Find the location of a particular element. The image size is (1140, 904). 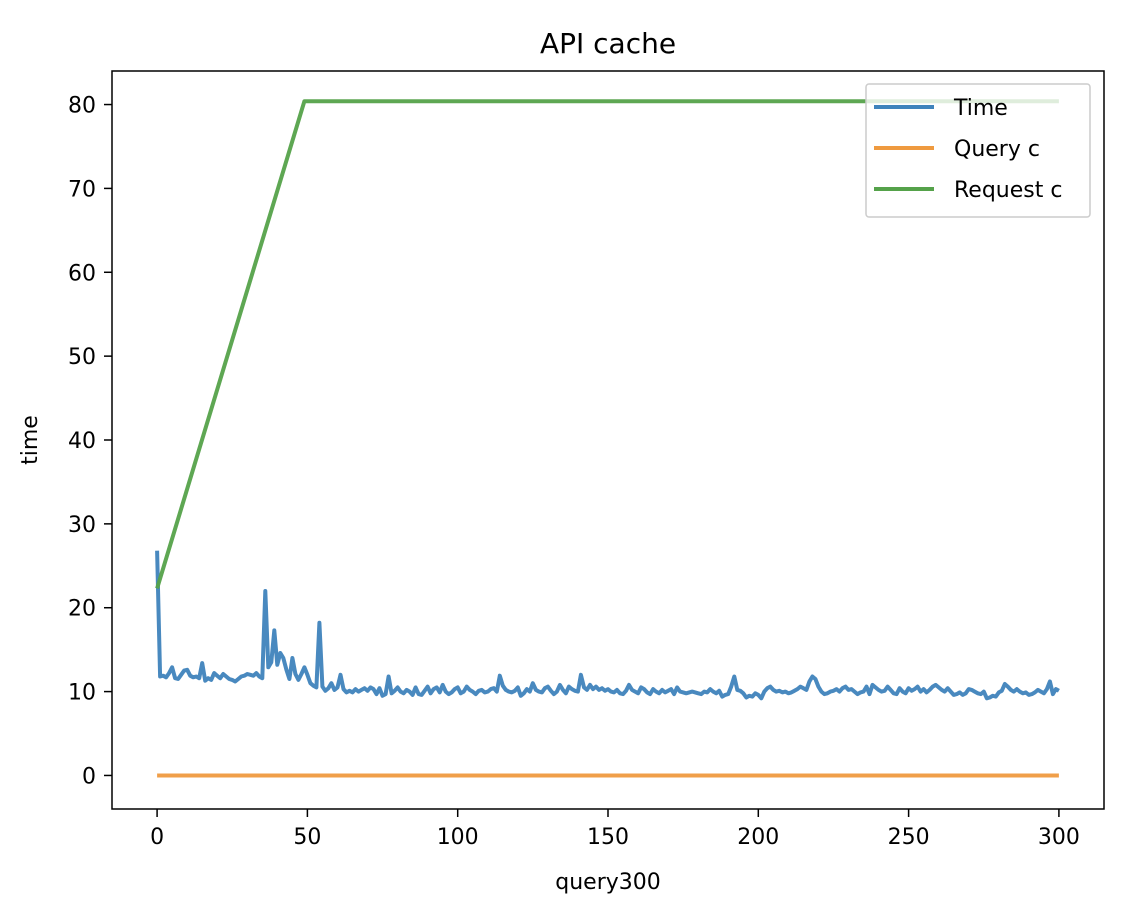

y-tick-label: 0 is located at coordinates (89, 776).